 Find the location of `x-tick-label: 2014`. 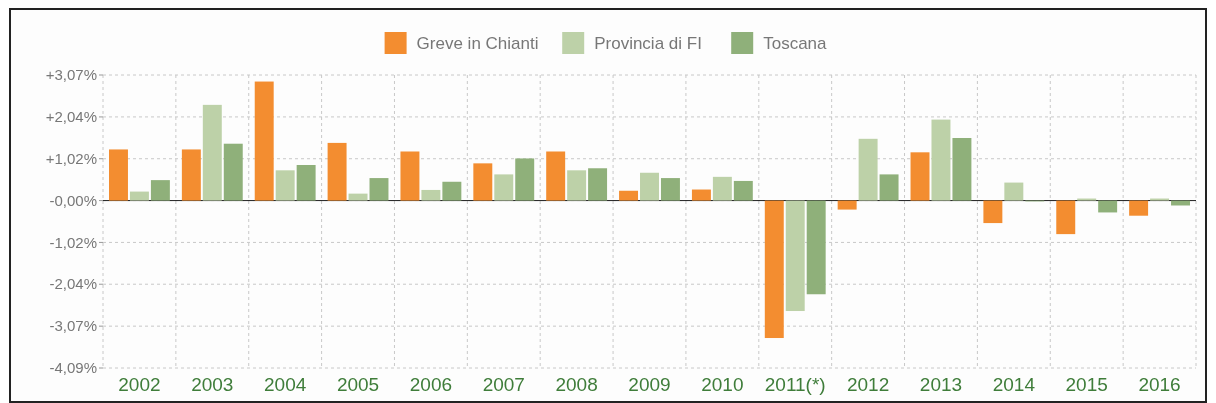

x-tick-label: 2014 is located at coordinates (1014, 384).